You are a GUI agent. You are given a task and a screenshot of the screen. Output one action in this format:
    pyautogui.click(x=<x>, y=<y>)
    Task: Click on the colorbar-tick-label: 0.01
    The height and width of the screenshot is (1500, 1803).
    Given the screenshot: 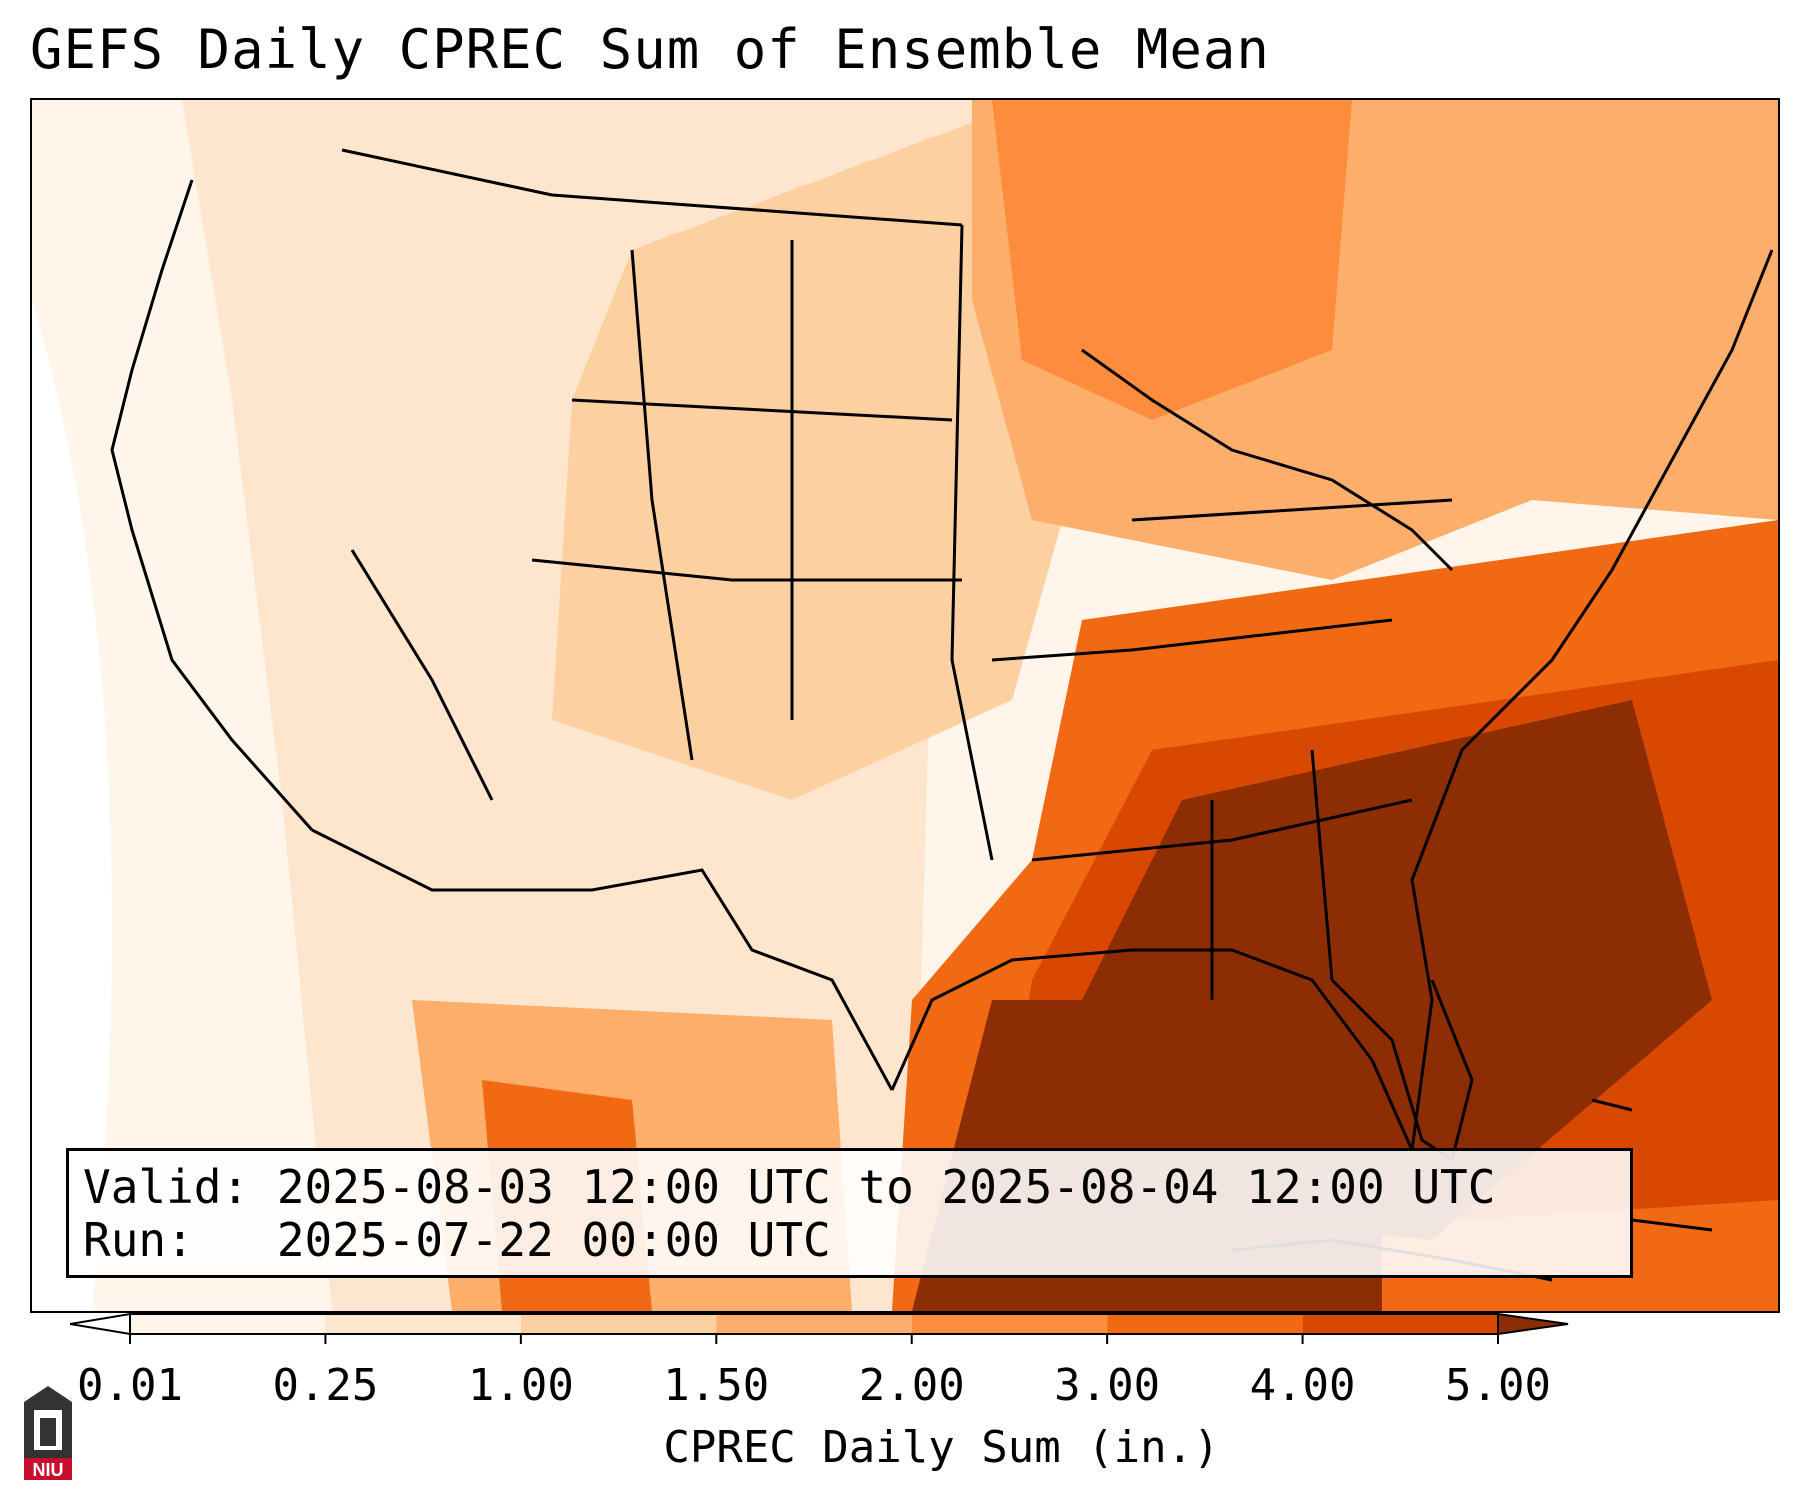 What is the action you would take?
    pyautogui.click(x=130, y=1385)
    